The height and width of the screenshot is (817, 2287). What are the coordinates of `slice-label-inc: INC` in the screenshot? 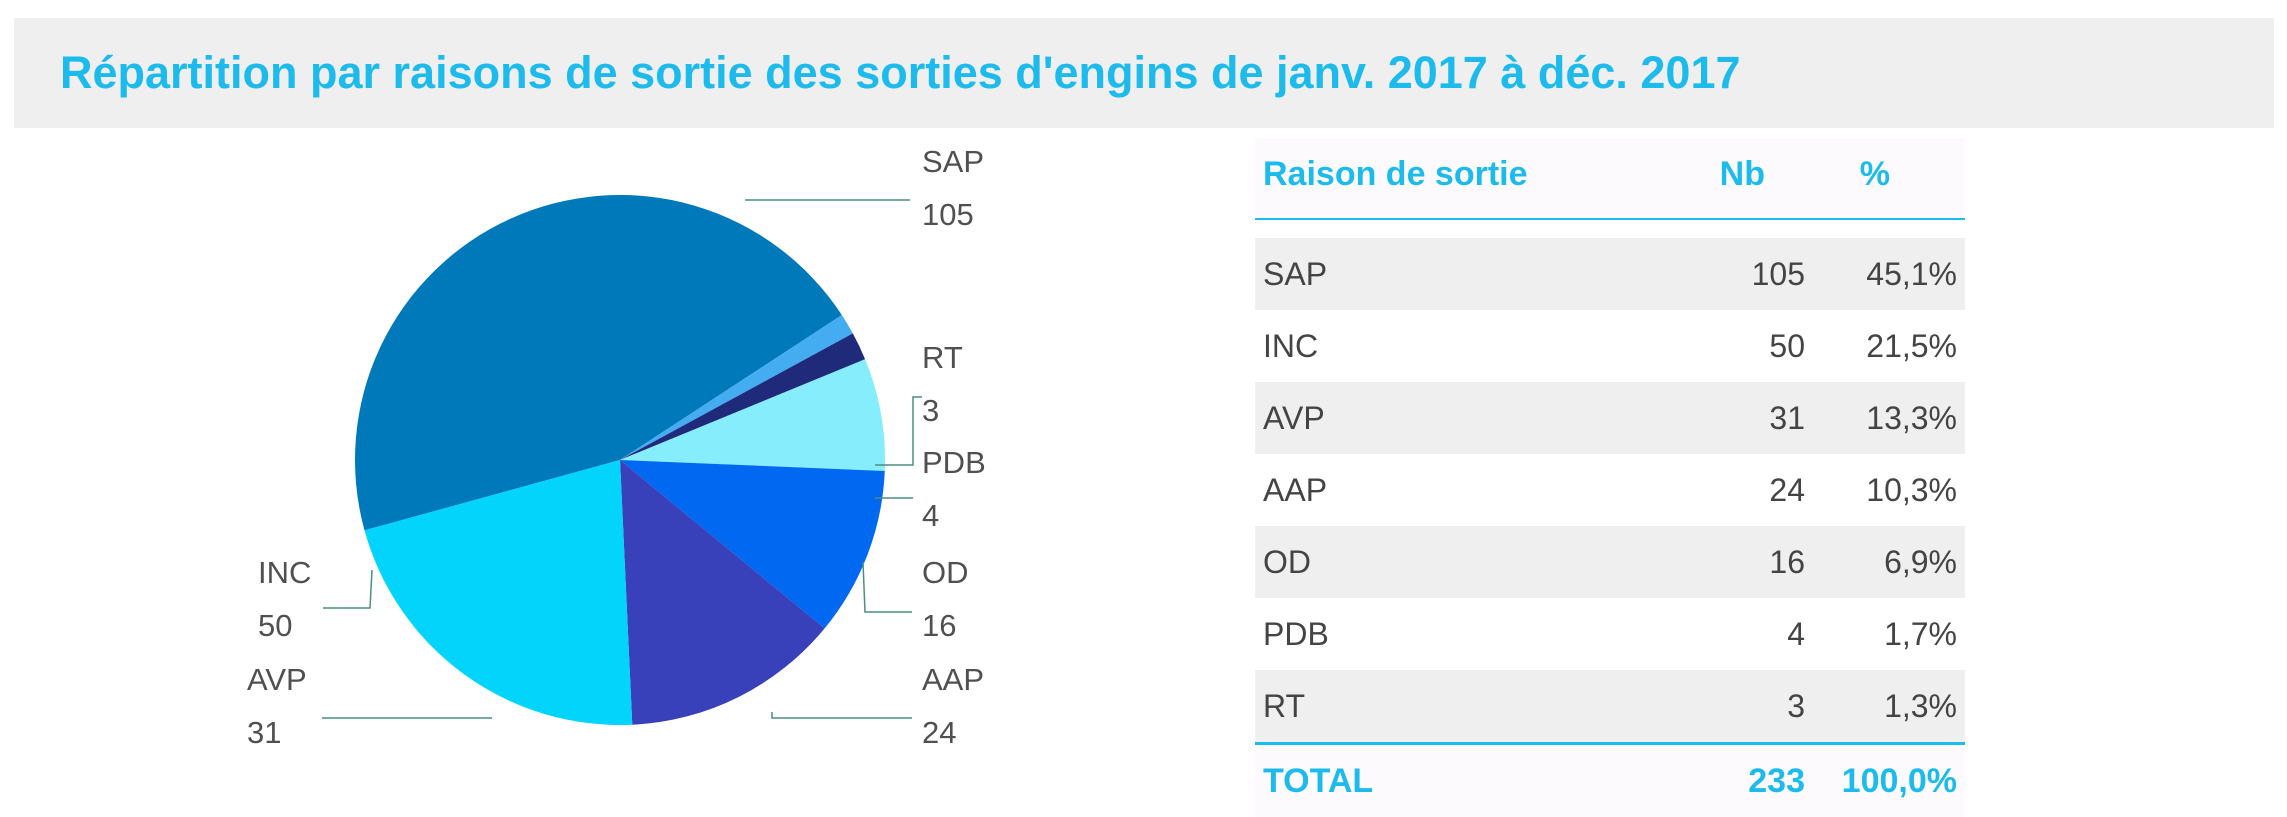 It's located at (284, 572).